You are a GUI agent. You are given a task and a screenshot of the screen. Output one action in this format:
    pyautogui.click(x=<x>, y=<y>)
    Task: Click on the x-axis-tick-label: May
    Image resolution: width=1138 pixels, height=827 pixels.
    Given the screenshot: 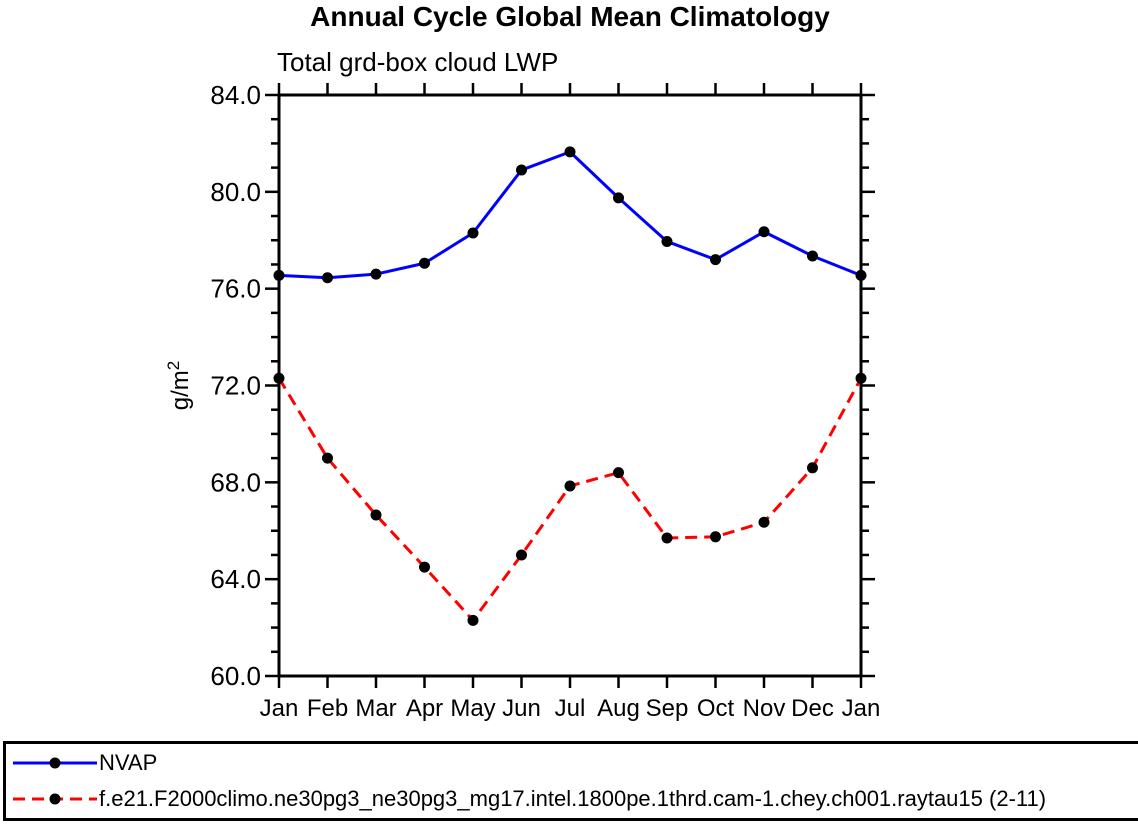 What is the action you would take?
    pyautogui.click(x=472, y=708)
    